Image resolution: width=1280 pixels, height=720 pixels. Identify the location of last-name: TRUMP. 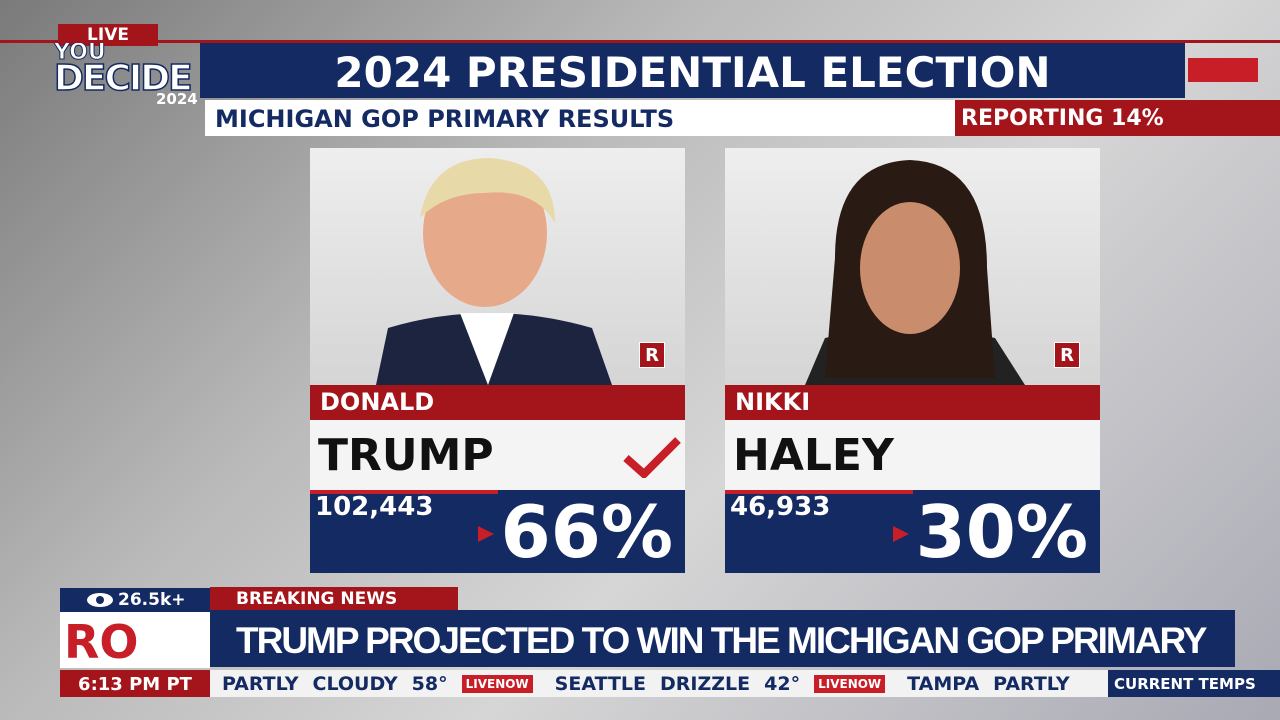
(497, 455).